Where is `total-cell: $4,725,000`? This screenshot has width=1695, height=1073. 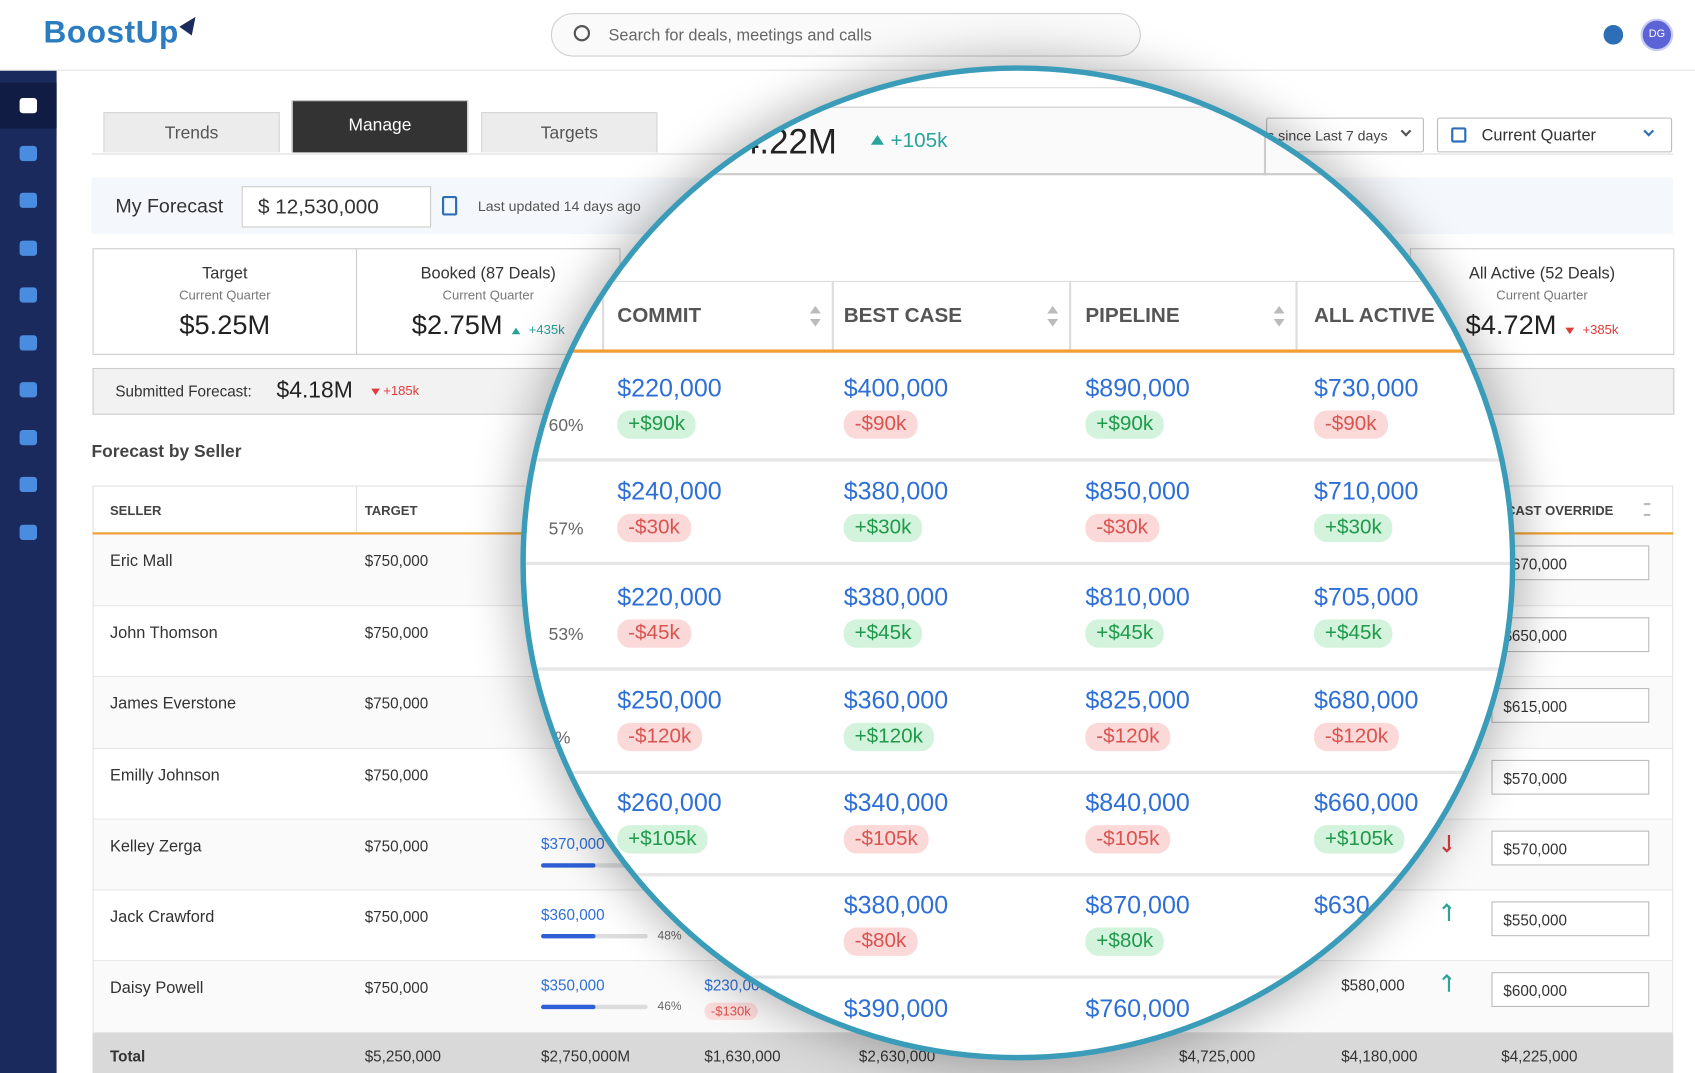 total-cell: $4,725,000 is located at coordinates (1217, 1056).